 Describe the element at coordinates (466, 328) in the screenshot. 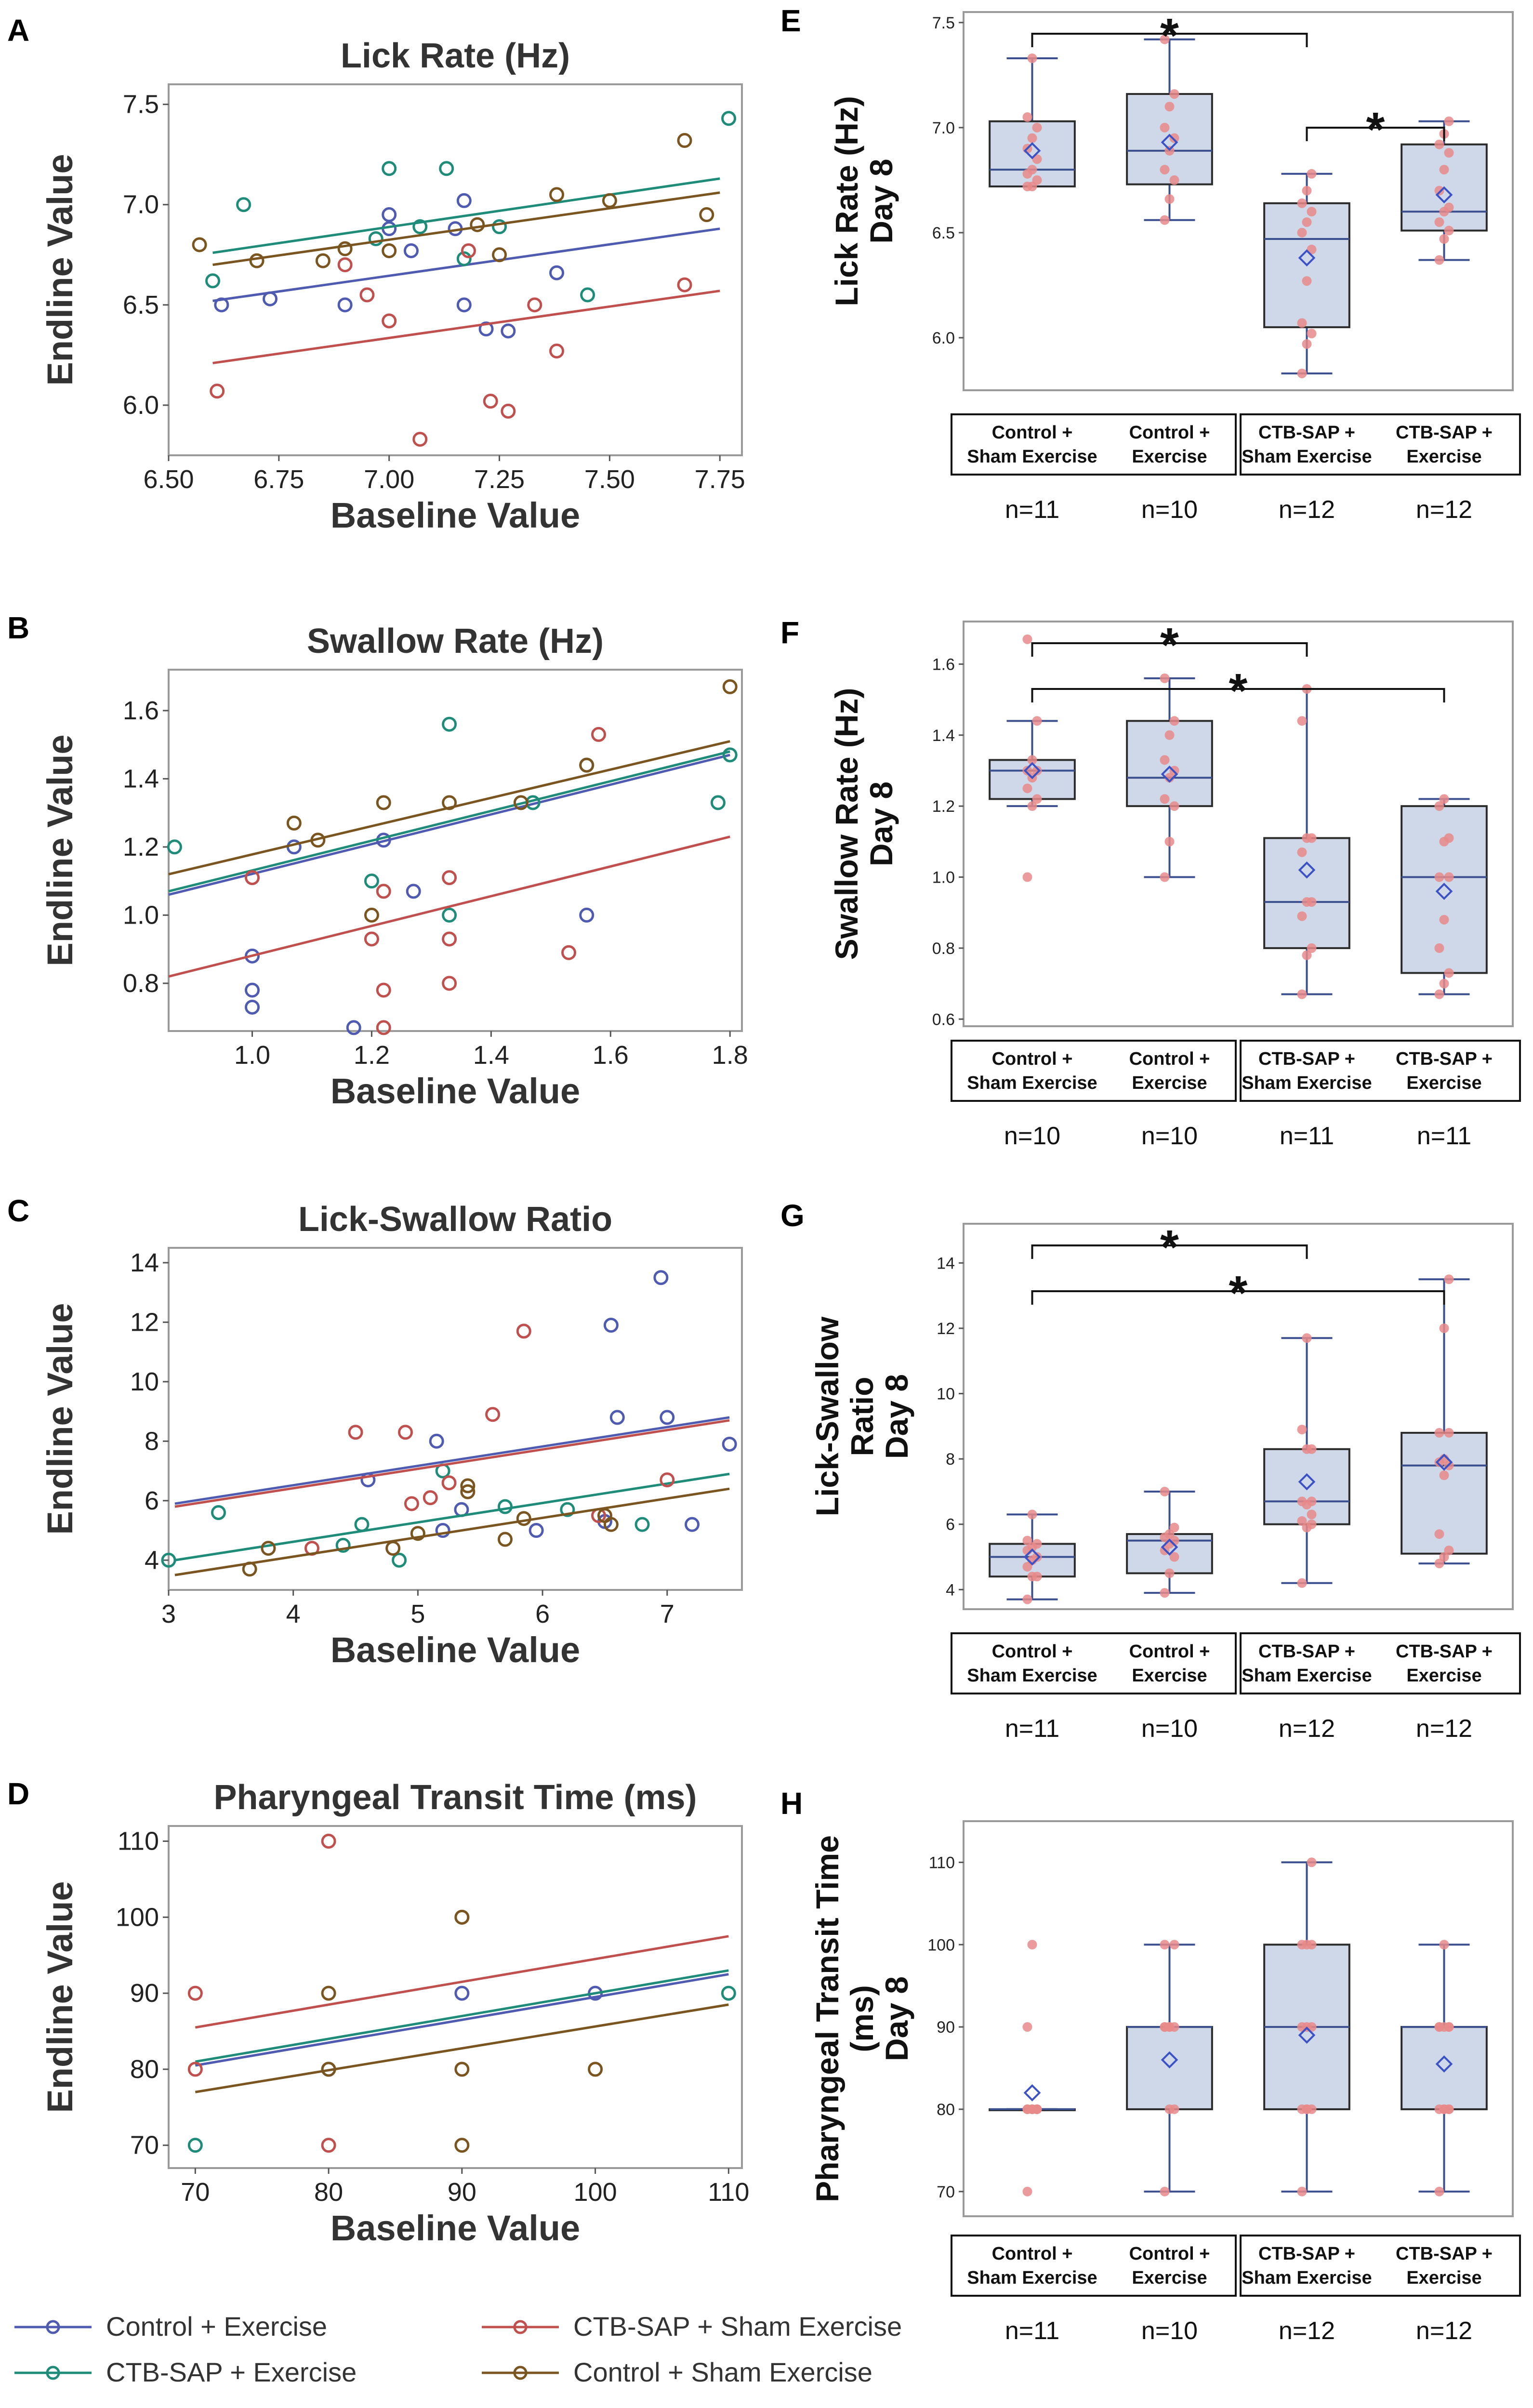

I see `regression-line-ctbsap_sham` at that location.